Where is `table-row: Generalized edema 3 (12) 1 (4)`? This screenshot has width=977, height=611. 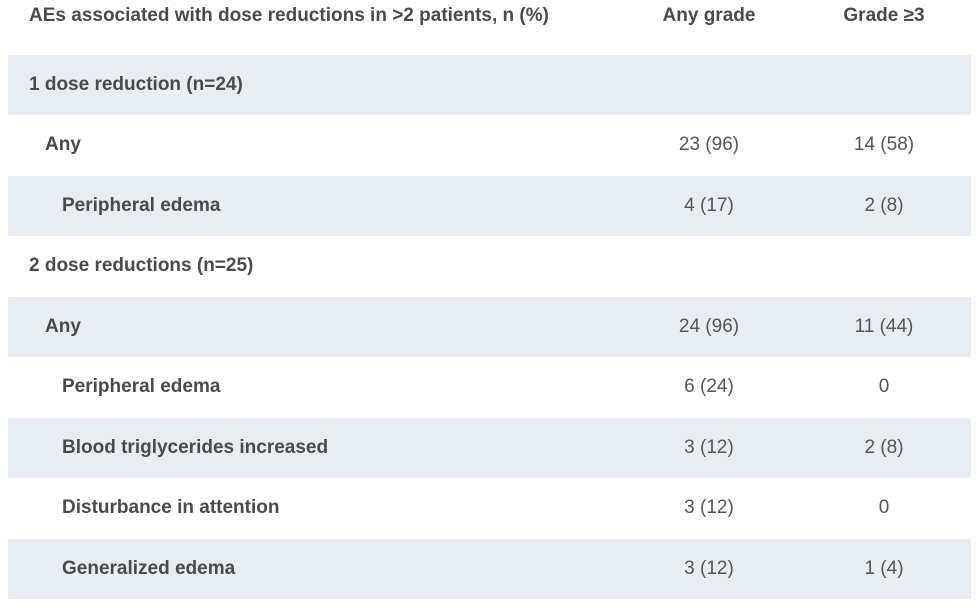 table-row: Generalized edema 3 (12) 1 (4) is located at coordinates (489, 569).